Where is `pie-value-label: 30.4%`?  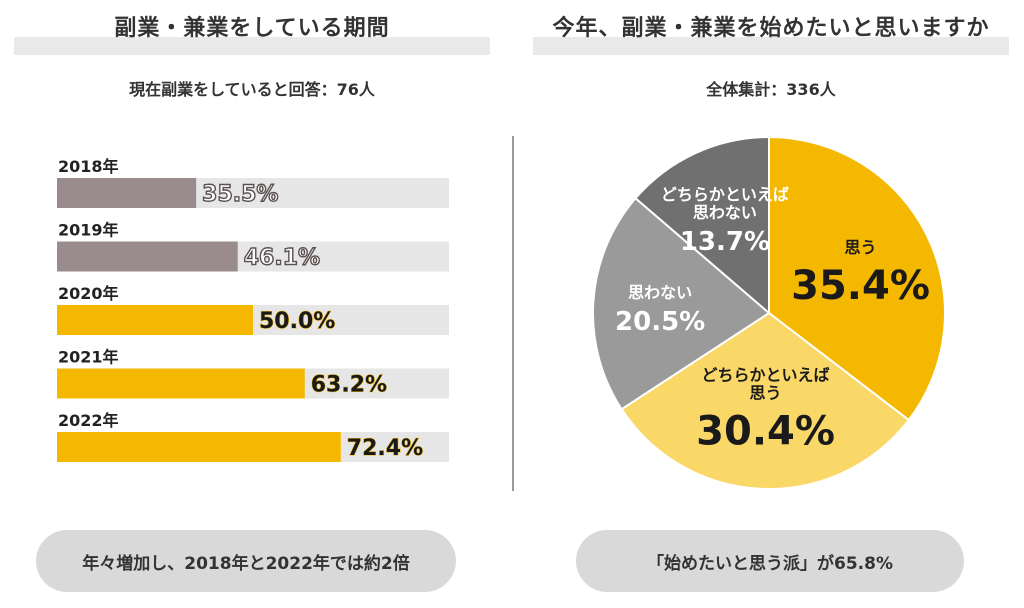
pie-value-label: 30.4% is located at coordinates (765, 431).